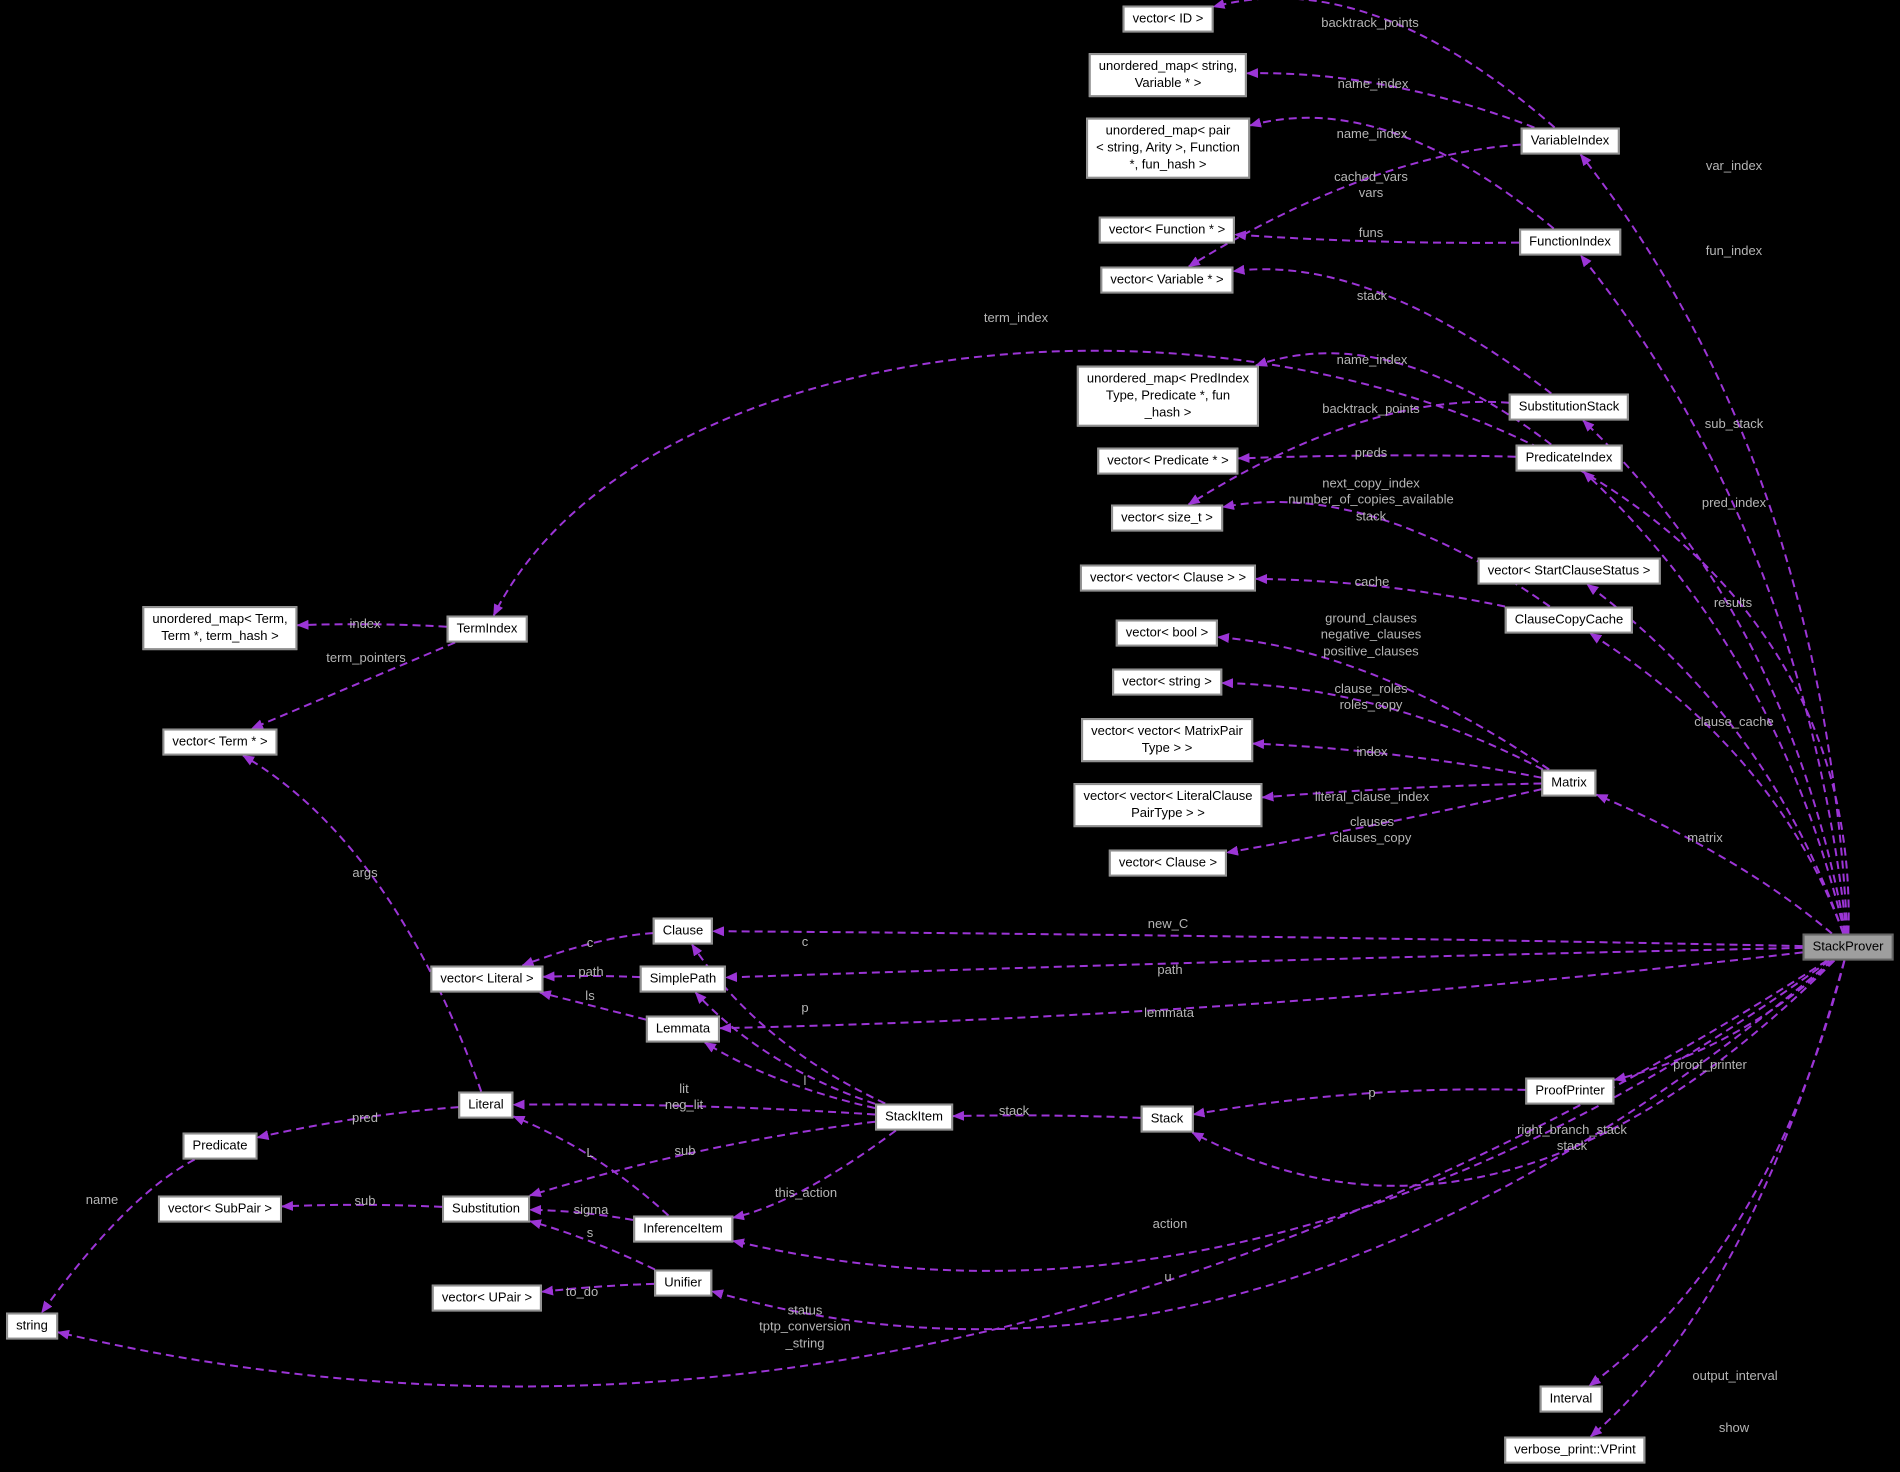 The image size is (1900, 1472). What do you see at coordinates (1401, 792) in the screenshot?
I see `edge-matrix-vecveclitclause` at bounding box center [1401, 792].